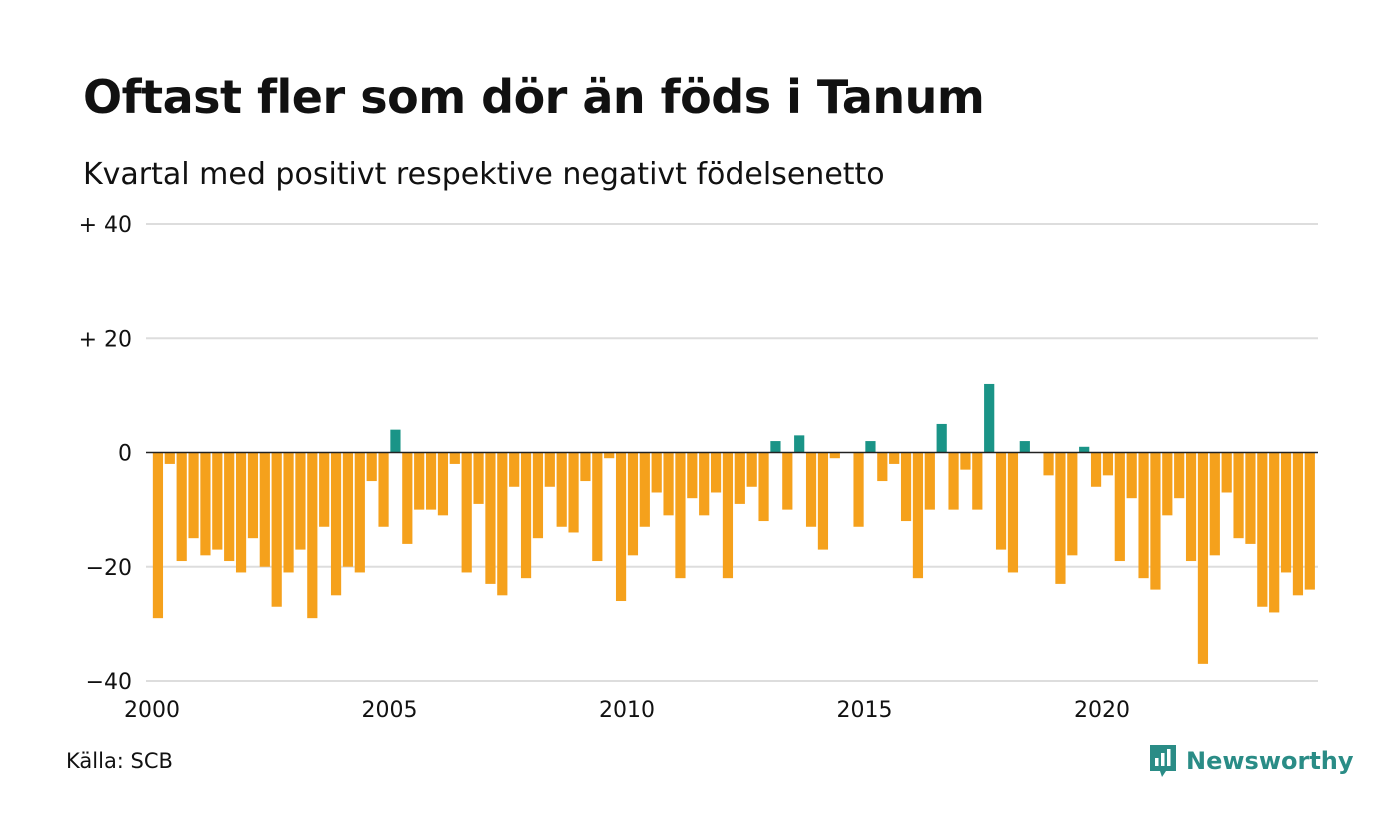 This screenshot has height=840, width=1400. Describe the element at coordinates (1072, 504) in the screenshot. I see `bar-2019-q2` at that location.